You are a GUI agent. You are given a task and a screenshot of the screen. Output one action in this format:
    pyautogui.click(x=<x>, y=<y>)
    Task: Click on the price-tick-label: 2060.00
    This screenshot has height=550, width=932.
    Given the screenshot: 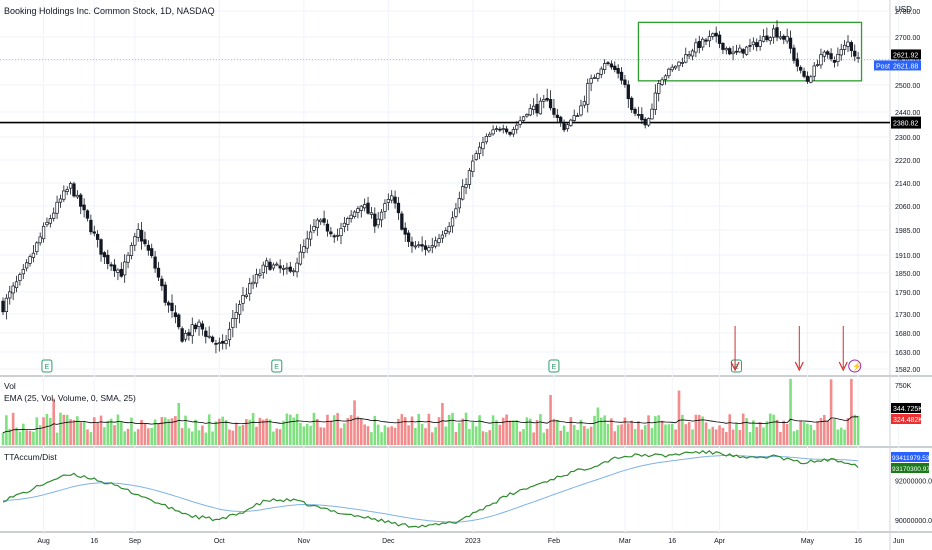 What is the action you would take?
    pyautogui.click(x=907, y=207)
    